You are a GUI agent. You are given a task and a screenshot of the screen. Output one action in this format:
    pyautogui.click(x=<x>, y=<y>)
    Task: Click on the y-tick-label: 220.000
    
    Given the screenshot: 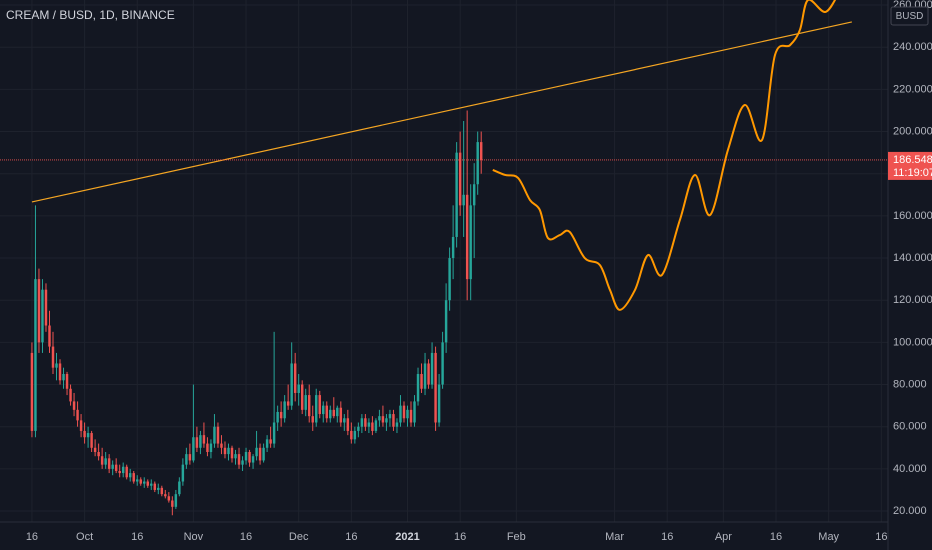 What is the action you would take?
    pyautogui.click(x=912, y=89)
    